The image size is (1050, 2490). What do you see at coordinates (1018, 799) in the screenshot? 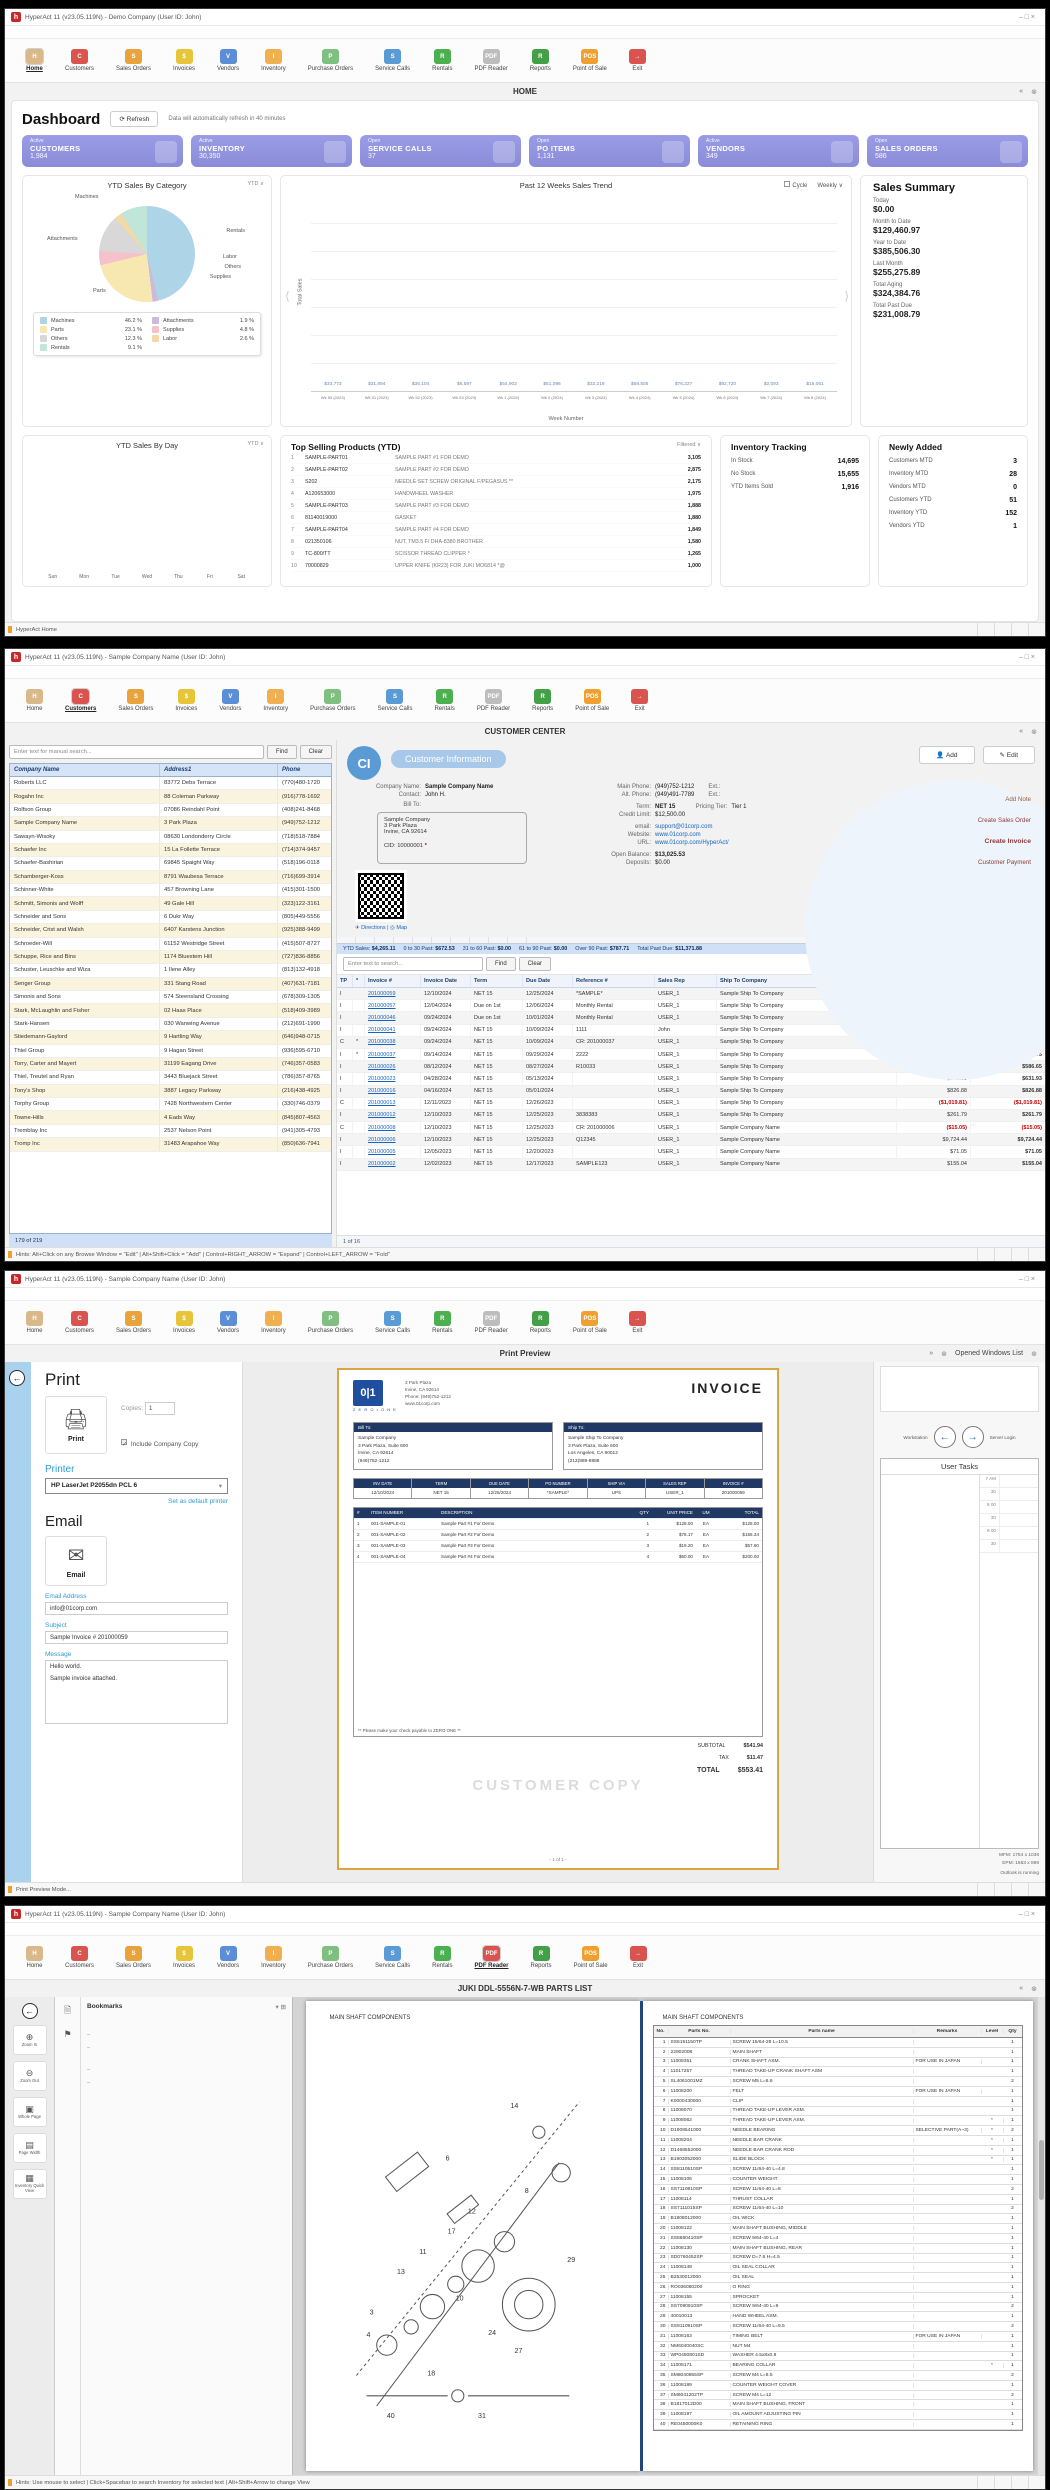
I see `add-note-link: Add Note` at bounding box center [1018, 799].